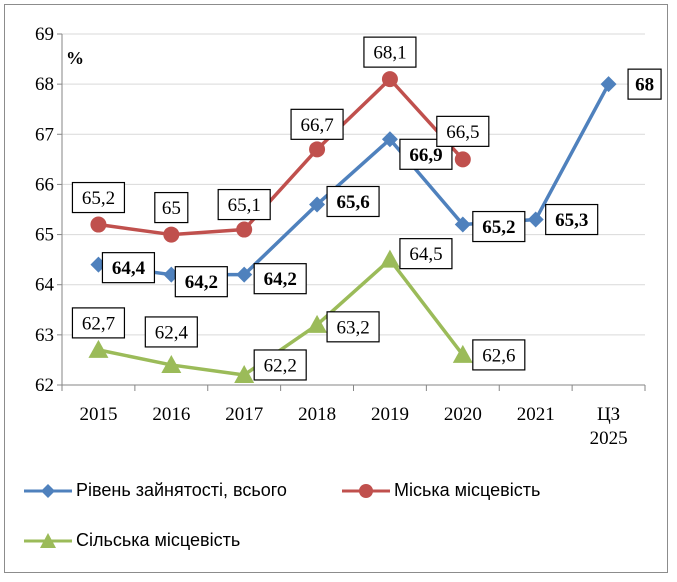 The height and width of the screenshot is (582, 677). What do you see at coordinates (44, 184) in the screenshot?
I see `y-tick-label: 66` at bounding box center [44, 184].